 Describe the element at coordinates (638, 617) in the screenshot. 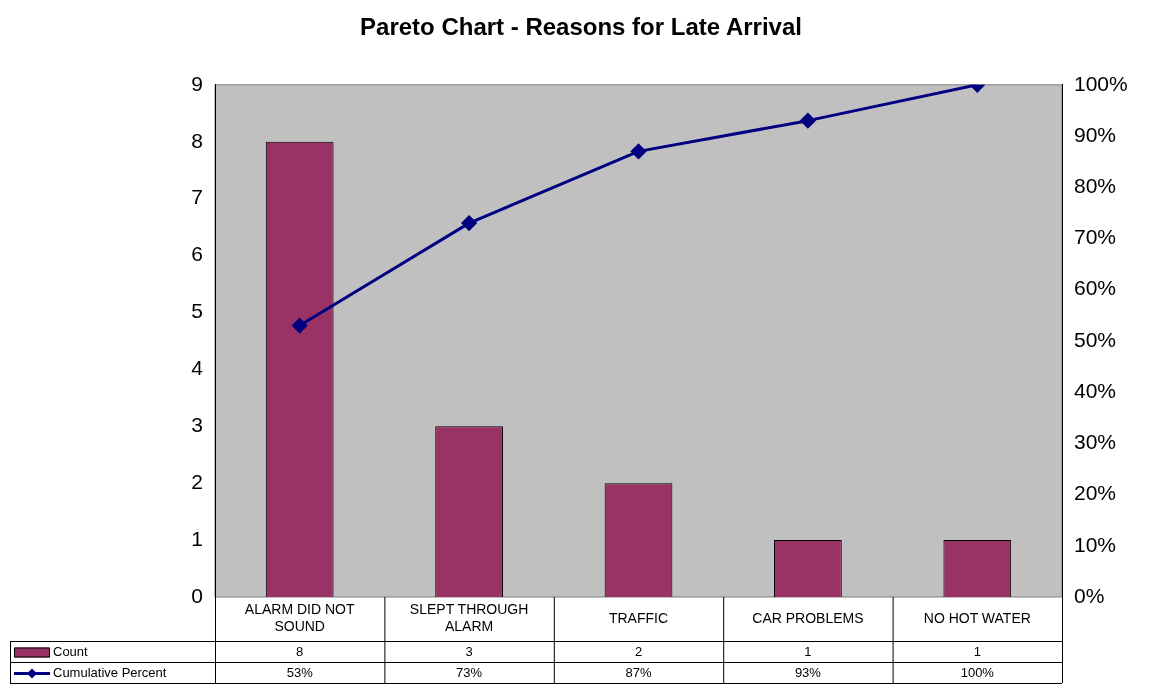

I see `x-tick-label: TRAFFIC` at that location.